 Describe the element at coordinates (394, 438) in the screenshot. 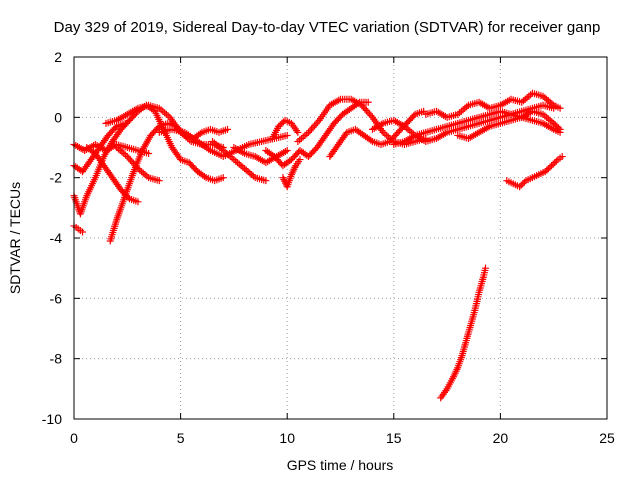

I see `x-tick-label: 15` at that location.